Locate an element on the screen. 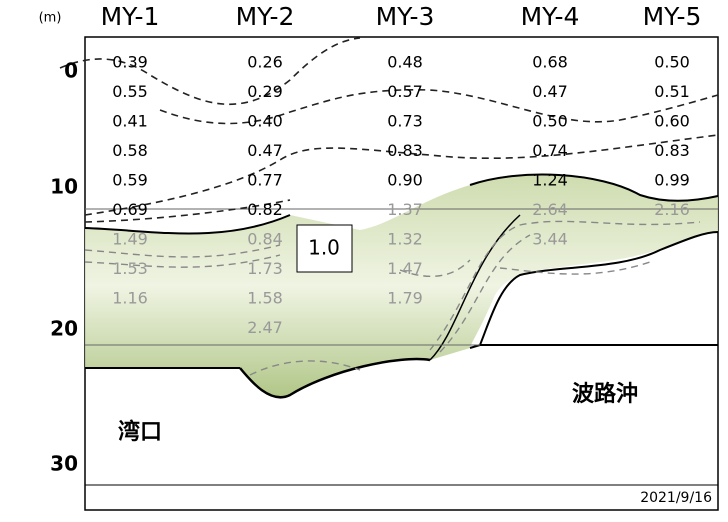  cell: 0.55 is located at coordinates (130, 91).